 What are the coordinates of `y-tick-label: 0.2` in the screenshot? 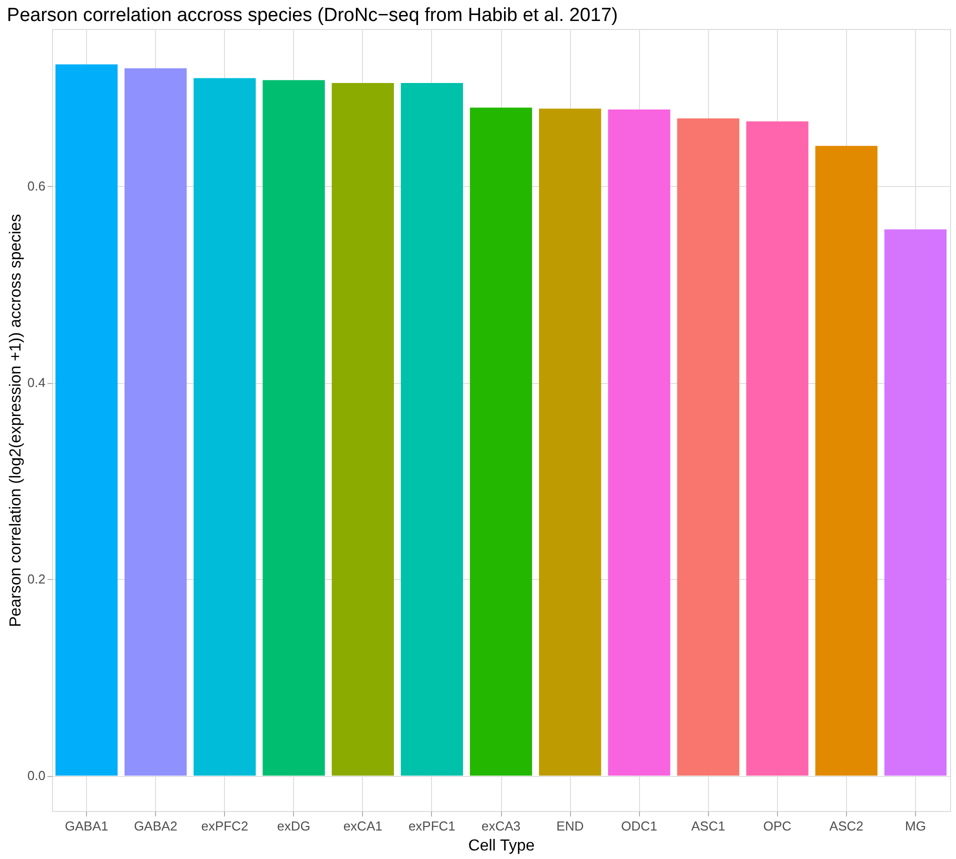 It's located at (36, 579).